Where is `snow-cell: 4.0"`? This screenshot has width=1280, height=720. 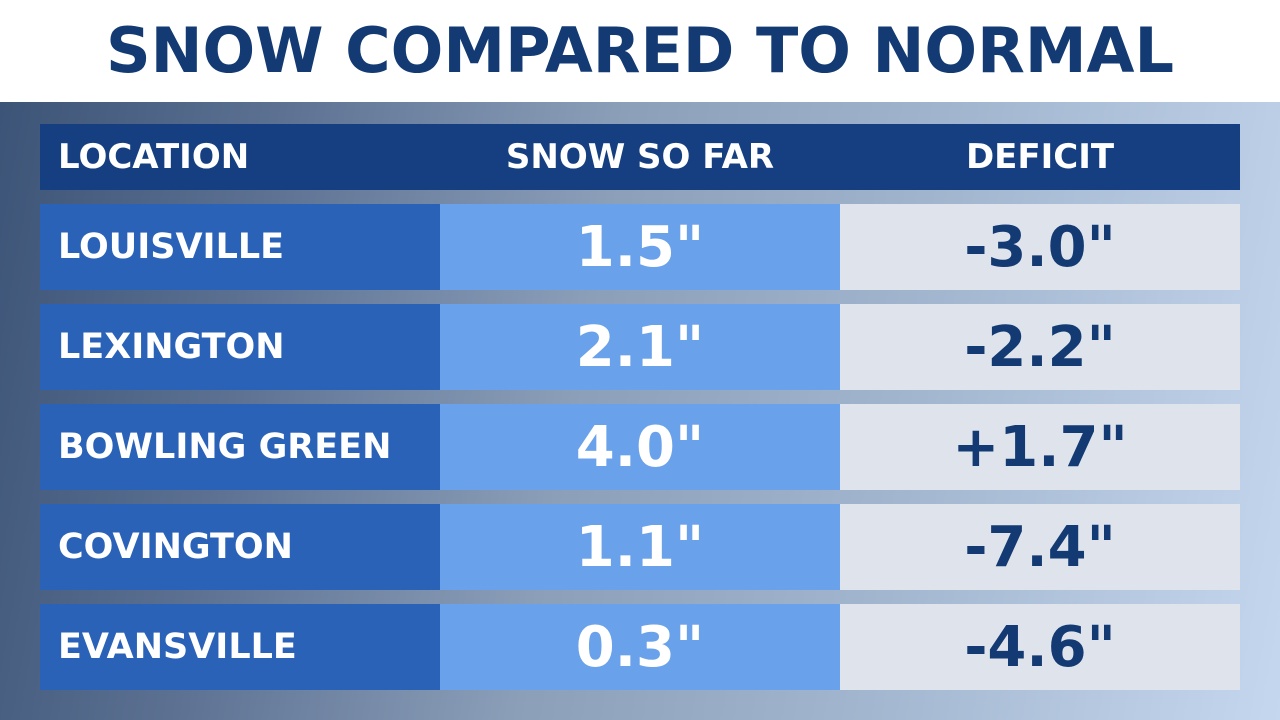
snow-cell: 4.0" is located at coordinates (640, 447).